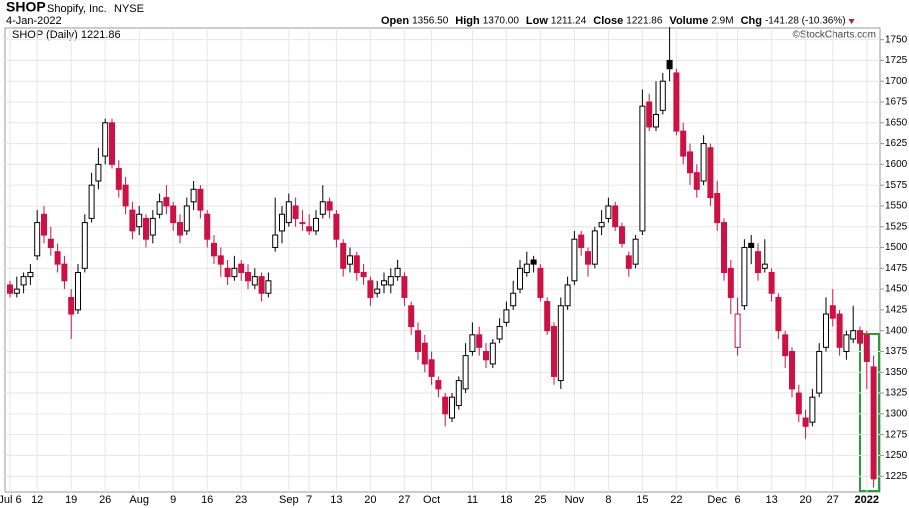  What do you see at coordinates (896, 351) in the screenshot?
I see `y-tick-label: 1375` at bounding box center [896, 351].